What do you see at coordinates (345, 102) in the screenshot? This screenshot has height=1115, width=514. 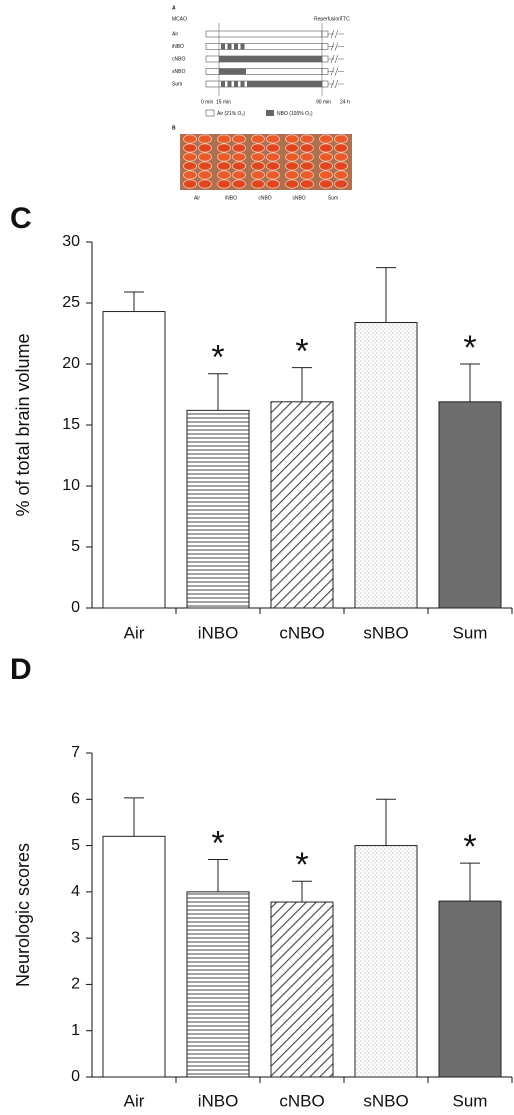 I see `time-label: 24 h` at bounding box center [345, 102].